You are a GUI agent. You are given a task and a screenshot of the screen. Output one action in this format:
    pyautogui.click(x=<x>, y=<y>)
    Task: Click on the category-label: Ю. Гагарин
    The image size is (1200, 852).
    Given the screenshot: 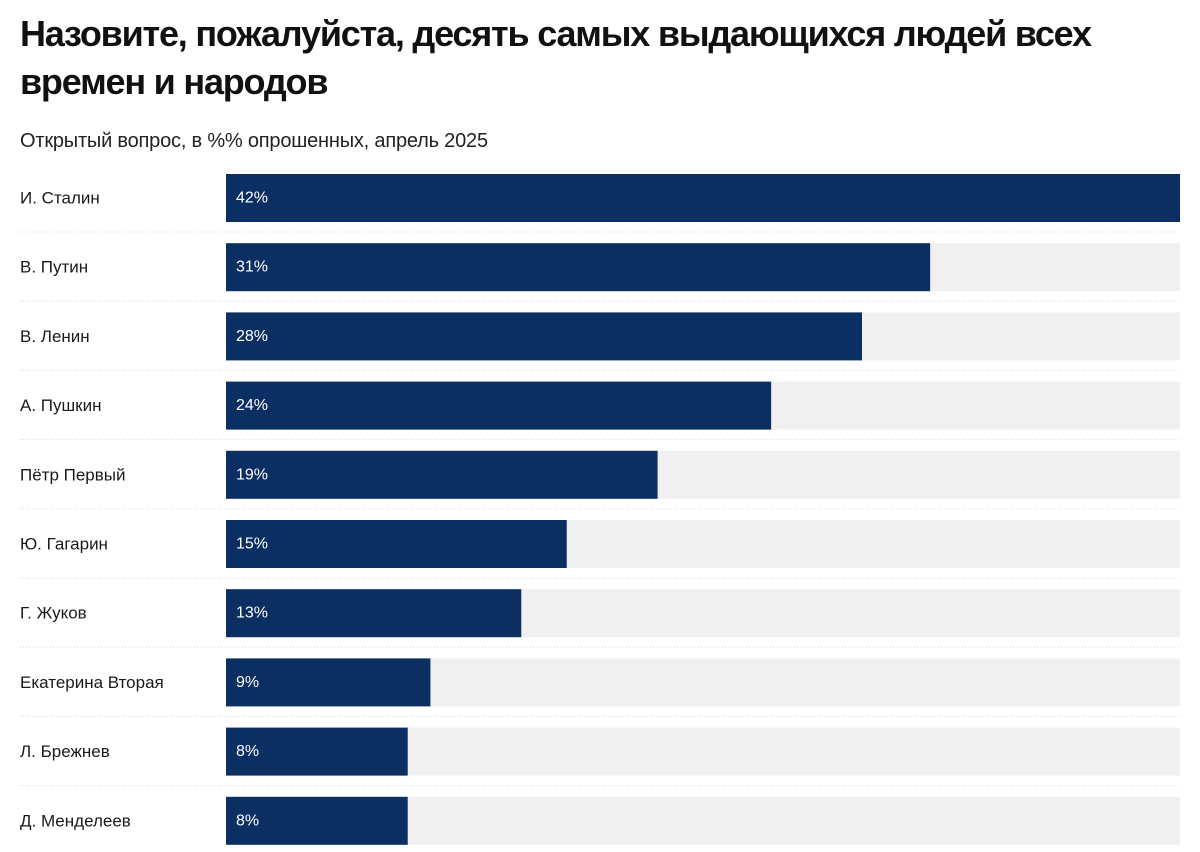 What is the action you would take?
    pyautogui.click(x=64, y=544)
    